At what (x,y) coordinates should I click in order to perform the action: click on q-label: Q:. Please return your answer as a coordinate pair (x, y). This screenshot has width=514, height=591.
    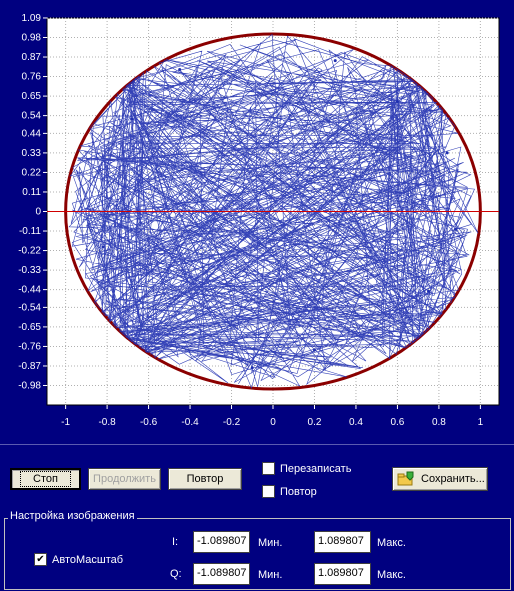
    Looking at the image, I should click on (176, 574).